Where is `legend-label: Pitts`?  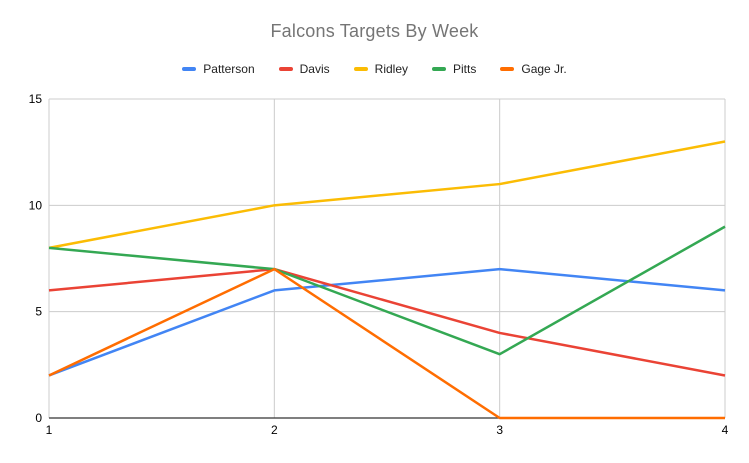
legend-label: Pitts is located at coordinates (465, 69).